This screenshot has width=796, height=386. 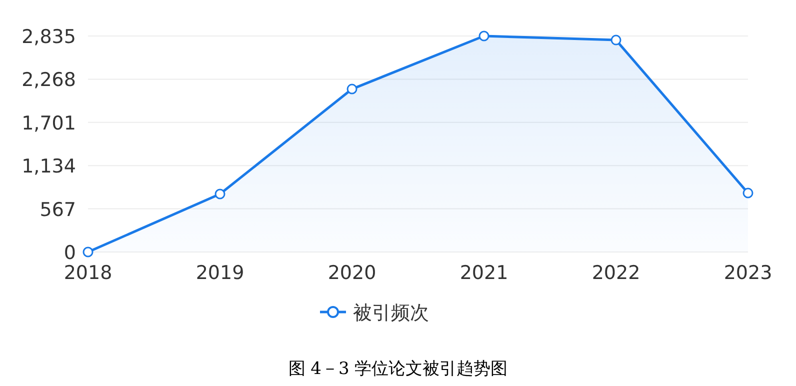 What do you see at coordinates (616, 273) in the screenshot?
I see `x-tick-label: 2022` at bounding box center [616, 273].